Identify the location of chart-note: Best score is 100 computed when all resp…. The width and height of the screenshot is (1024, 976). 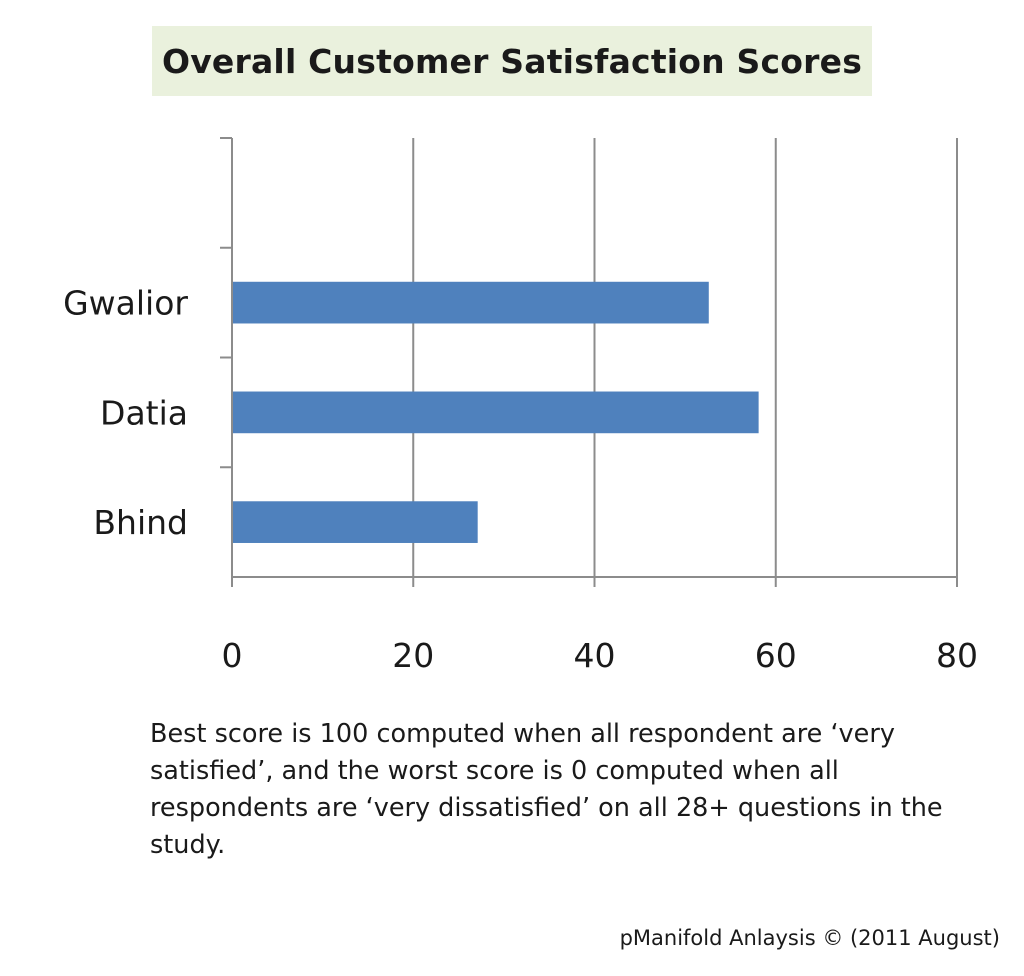
(546, 789).